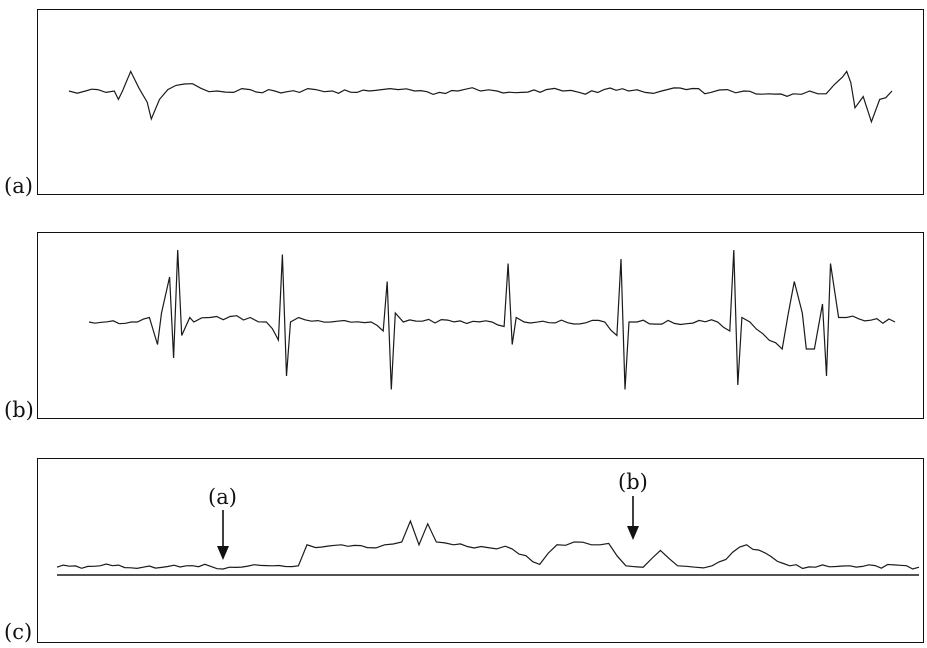 The width and height of the screenshot is (927, 648). Describe the element at coordinates (18, 186) in the screenshot. I see `panel-a-label: (a)` at that location.